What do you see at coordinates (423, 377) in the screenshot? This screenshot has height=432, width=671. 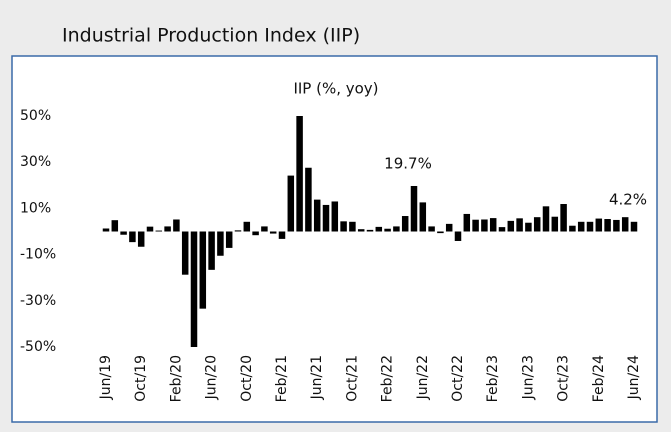 I see `x-tick-label: Jun/22` at bounding box center [423, 377].